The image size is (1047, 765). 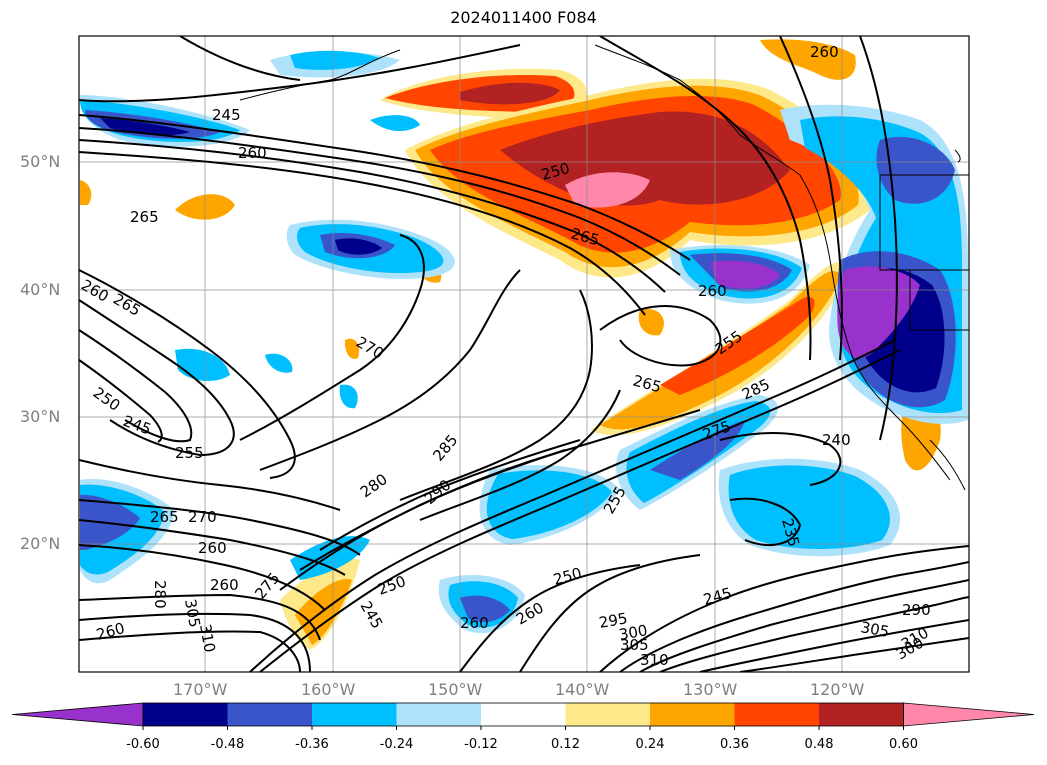 I want to click on latitude-label: 40°N, so click(x=40, y=289).